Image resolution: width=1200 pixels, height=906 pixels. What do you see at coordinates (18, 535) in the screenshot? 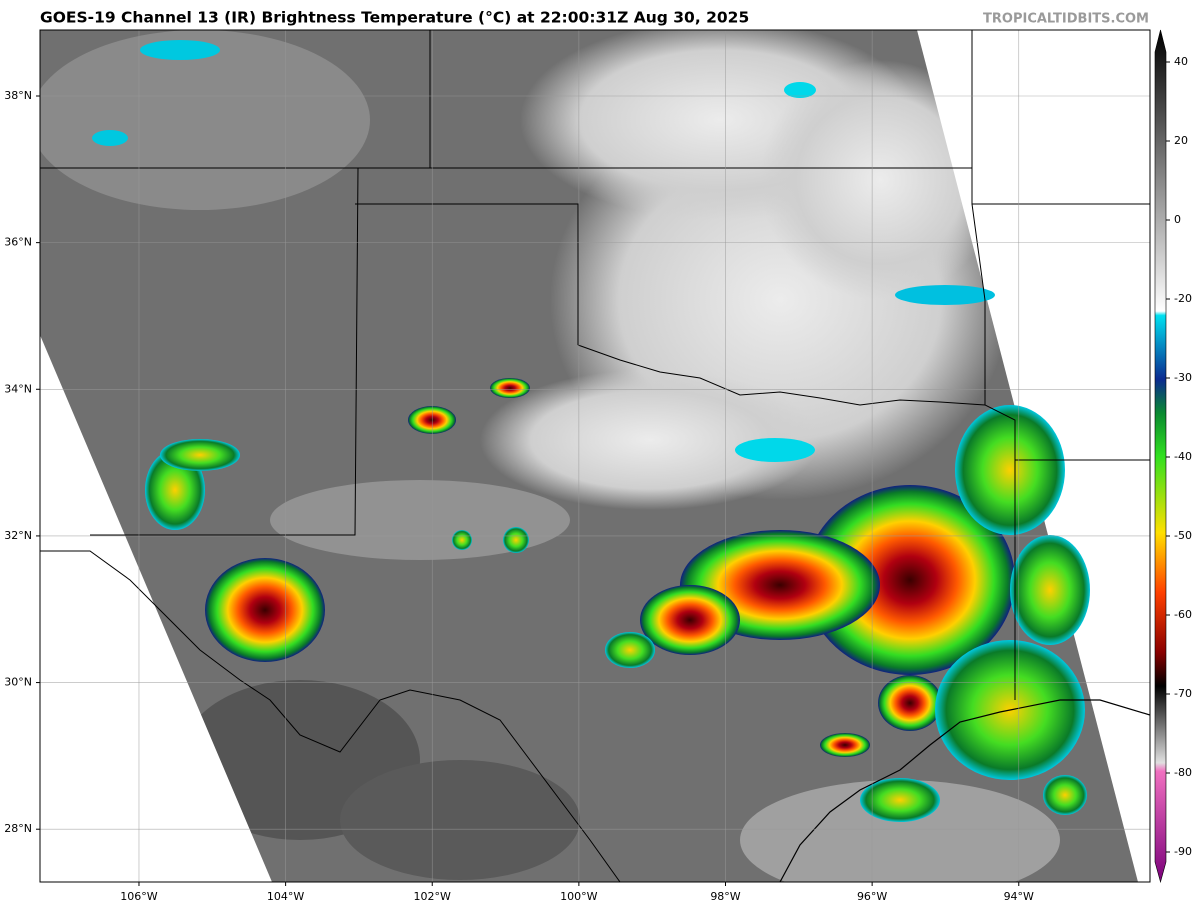
I see `lat-label: 32°N` at bounding box center [18, 535].